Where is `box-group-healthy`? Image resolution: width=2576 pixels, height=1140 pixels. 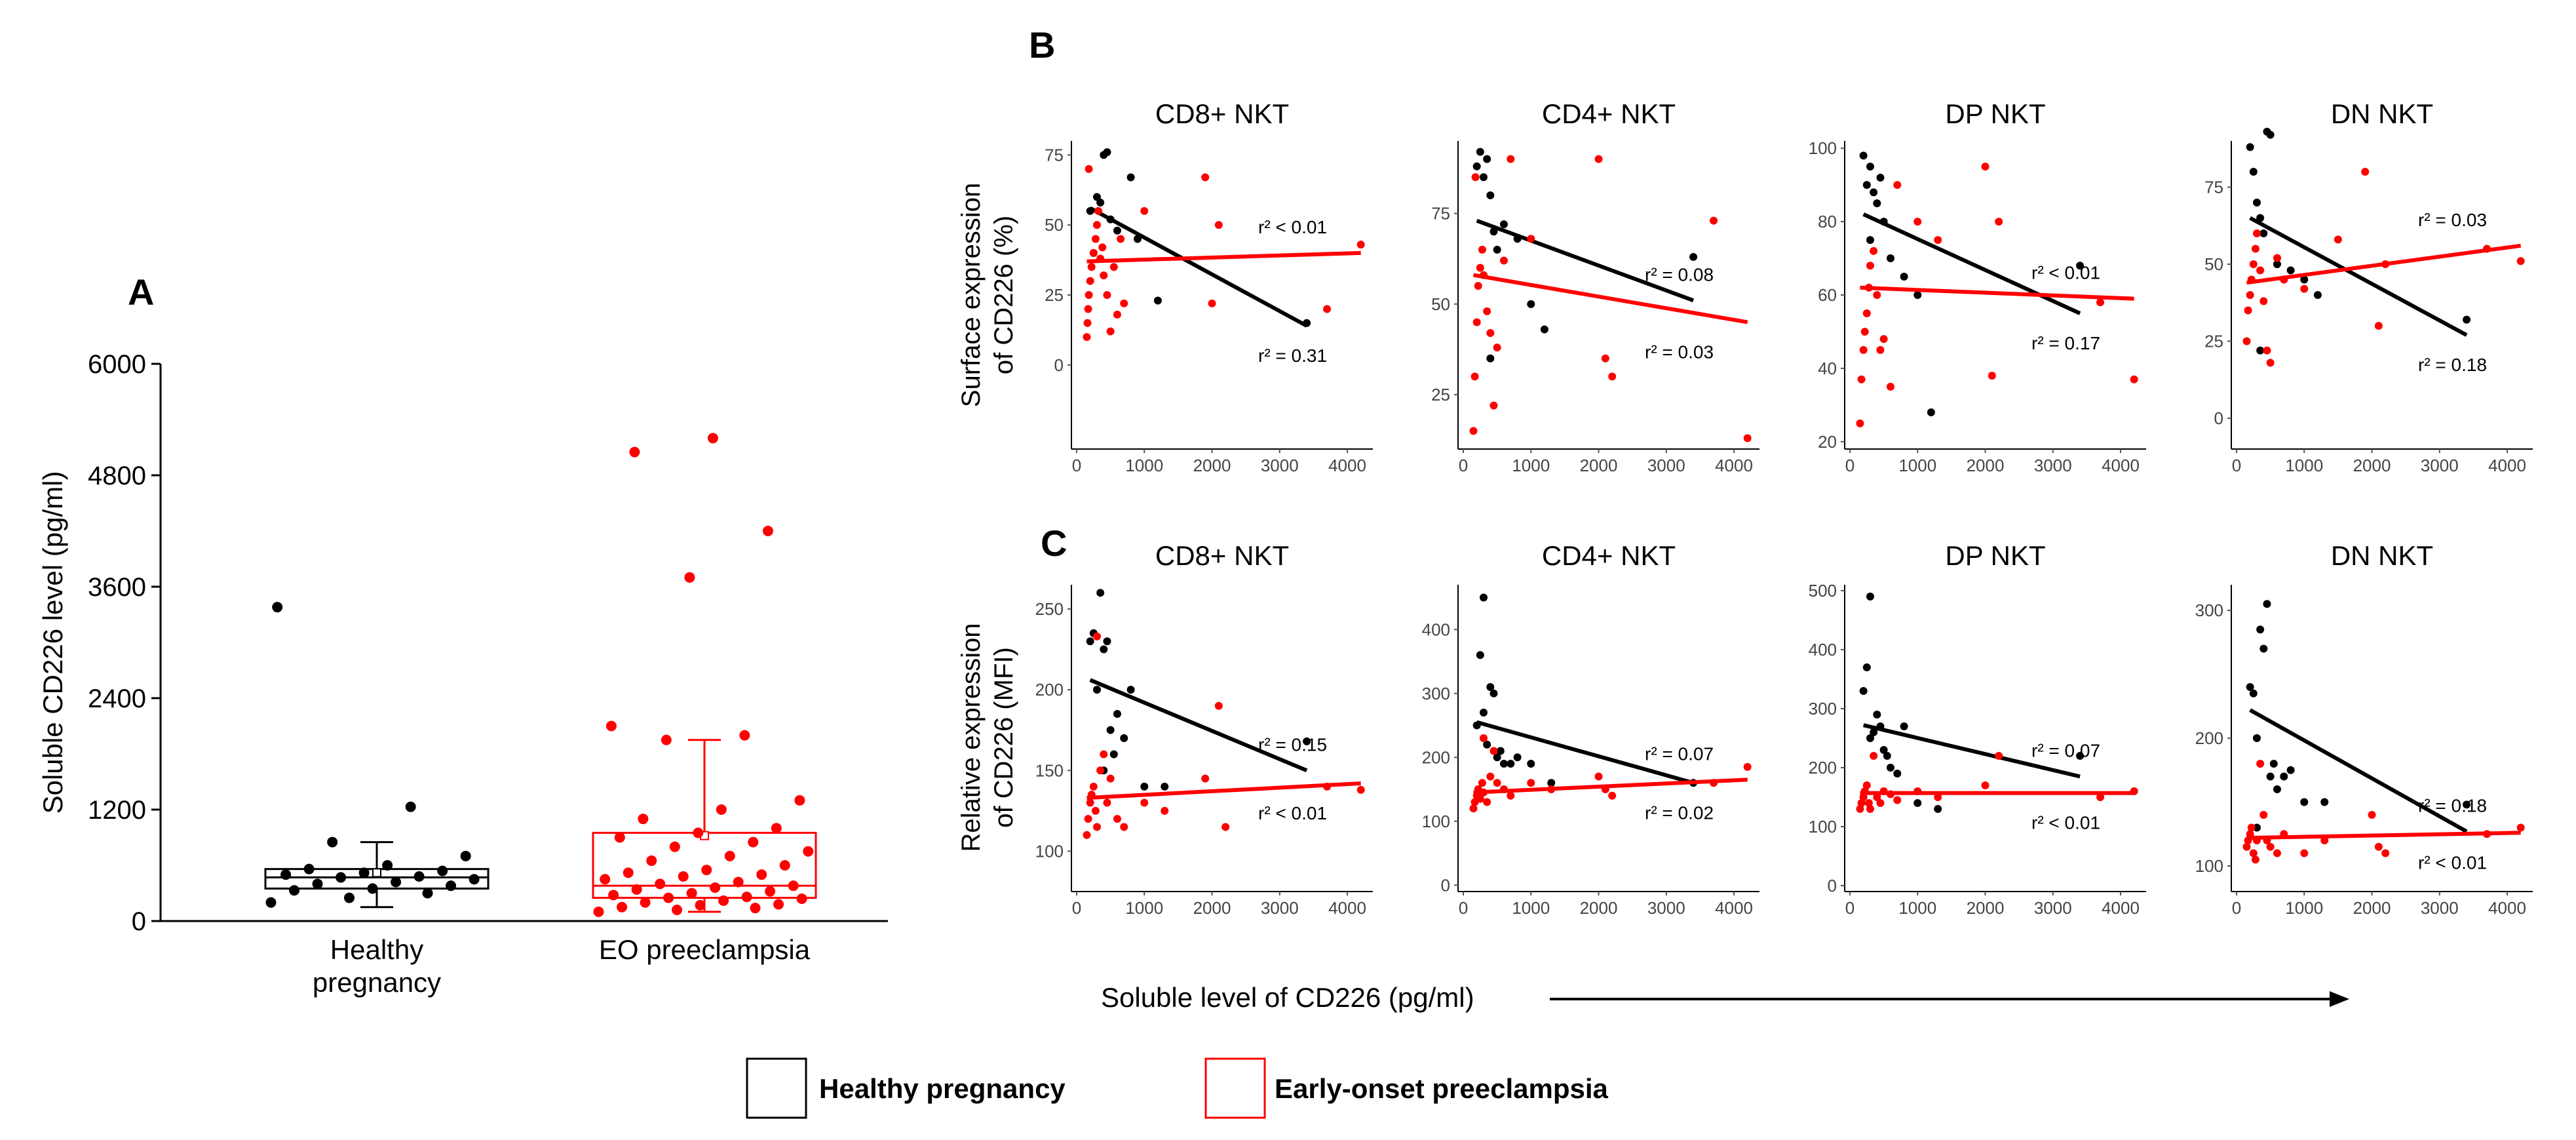 box-group-healthy is located at coordinates (377, 755).